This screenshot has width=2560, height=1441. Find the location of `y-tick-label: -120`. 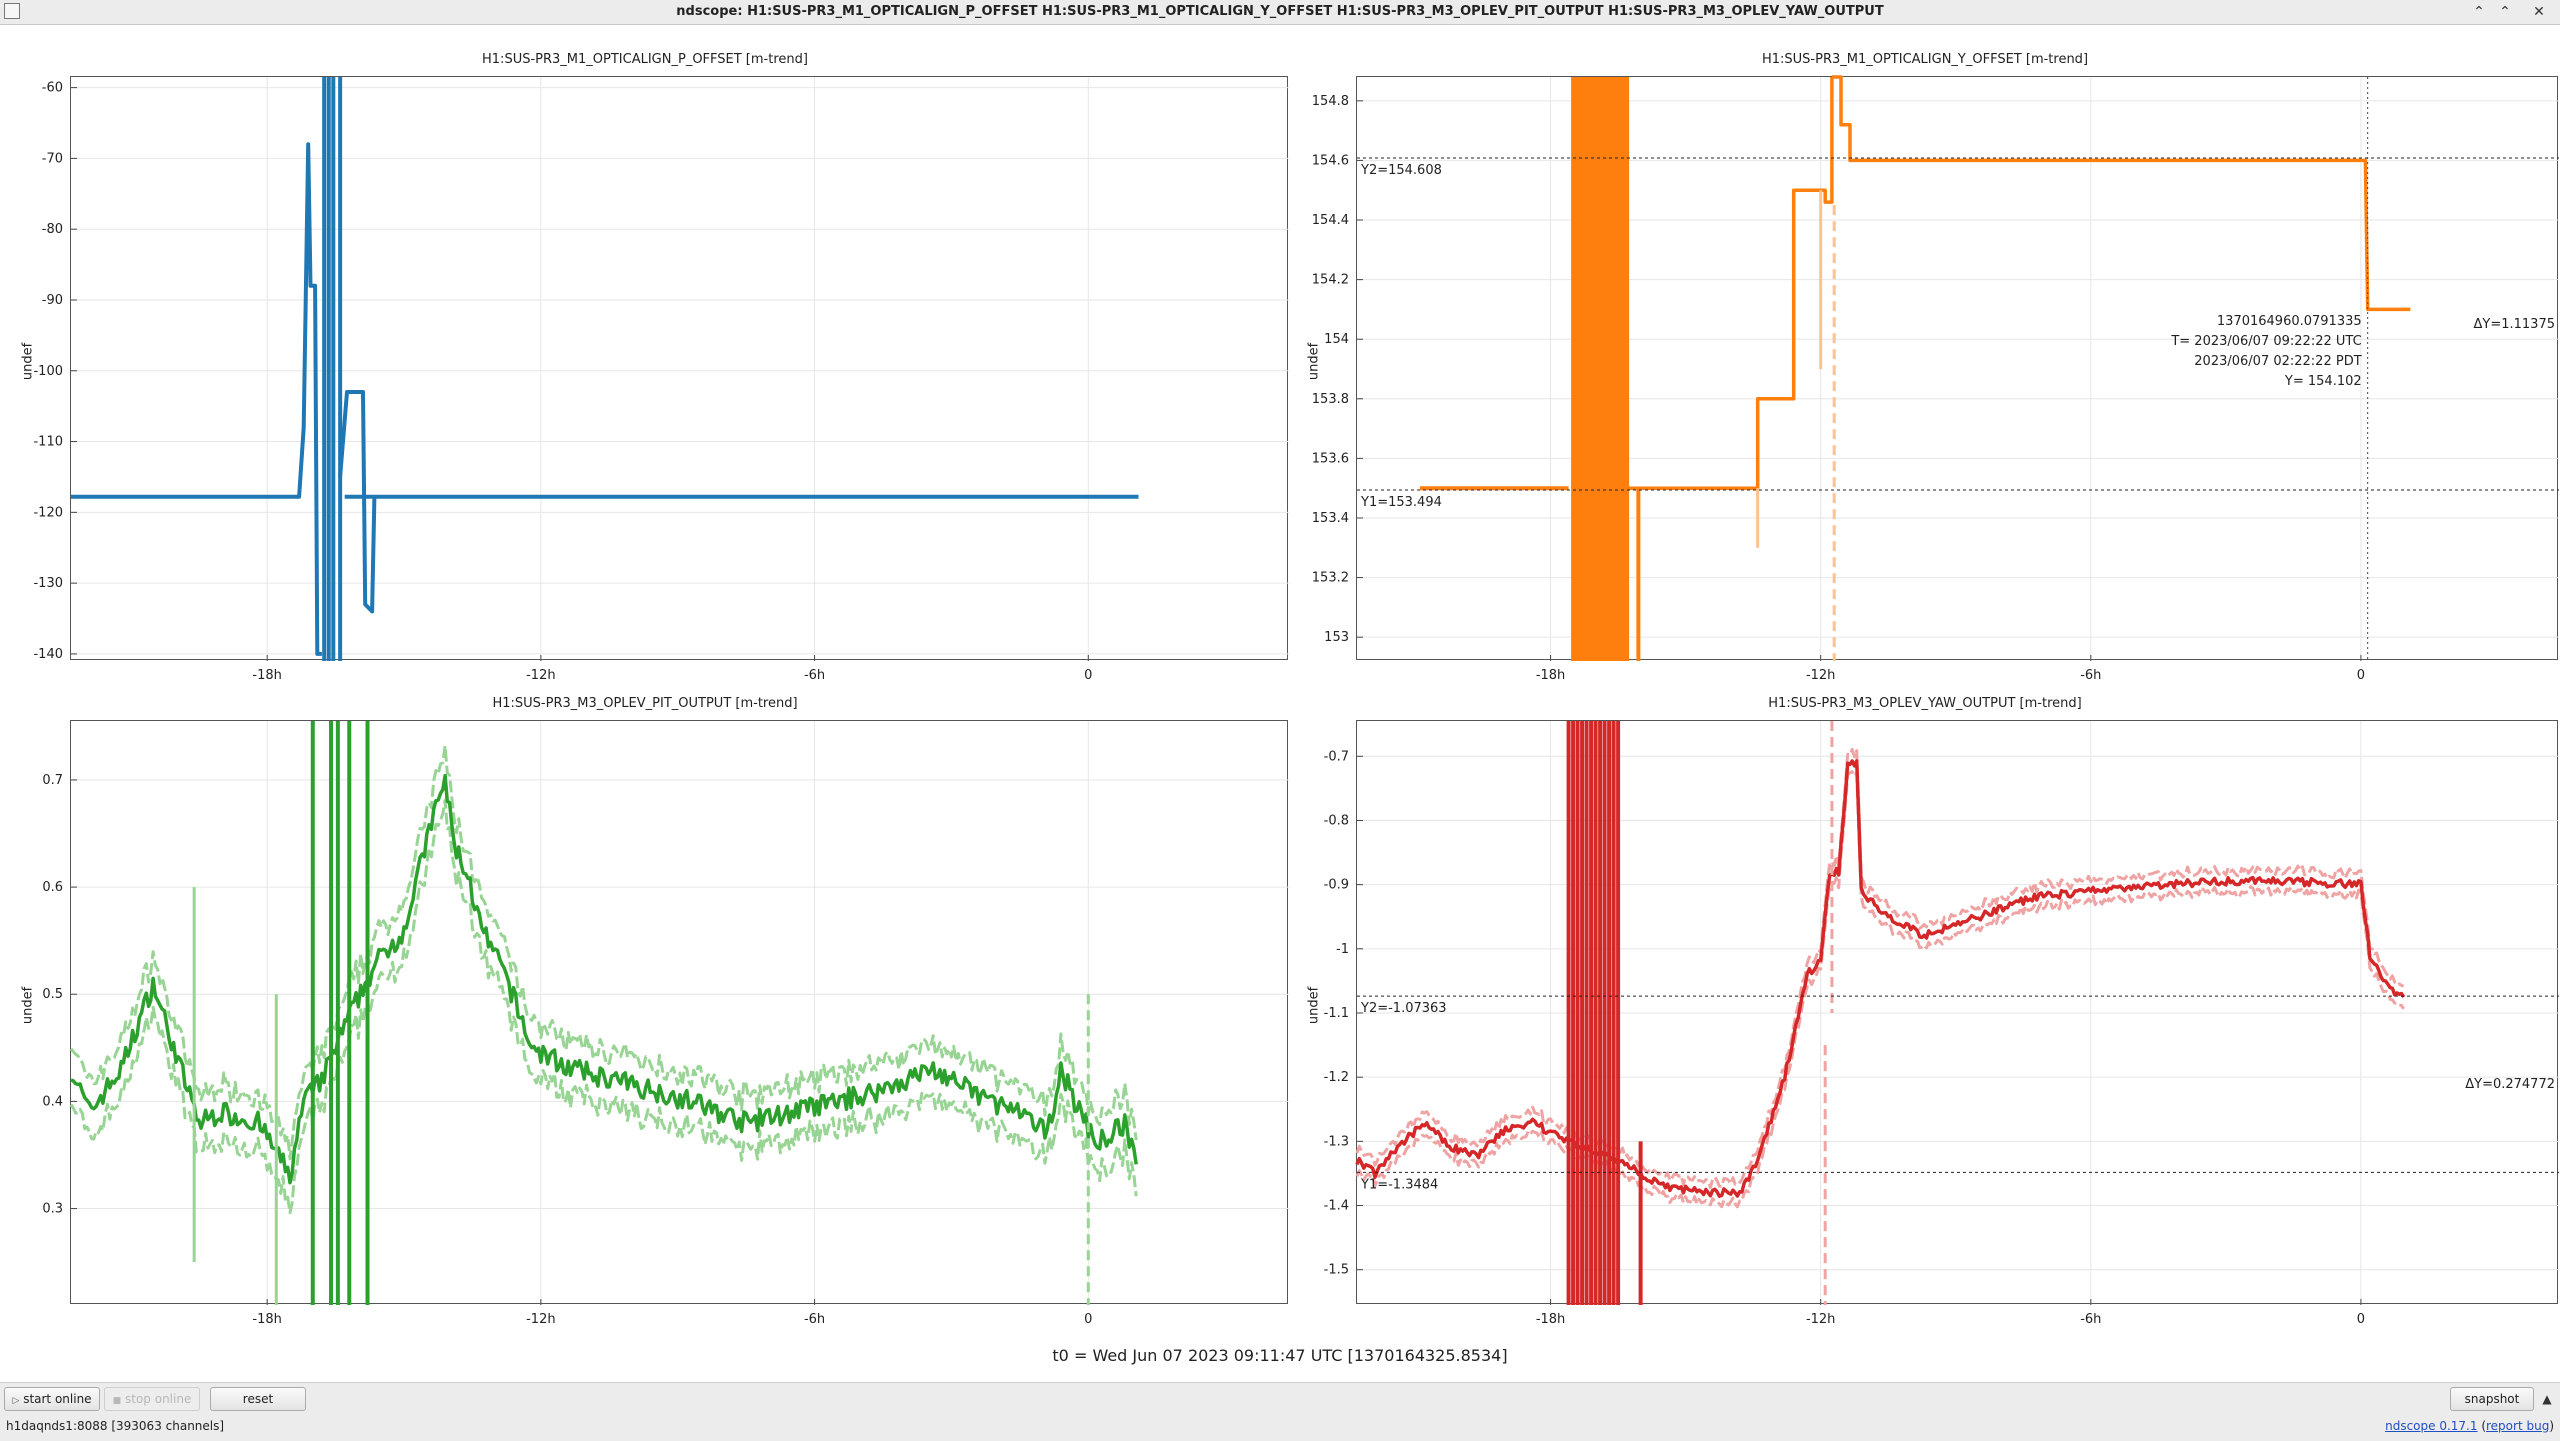

y-tick-label: -120 is located at coordinates (48, 512).